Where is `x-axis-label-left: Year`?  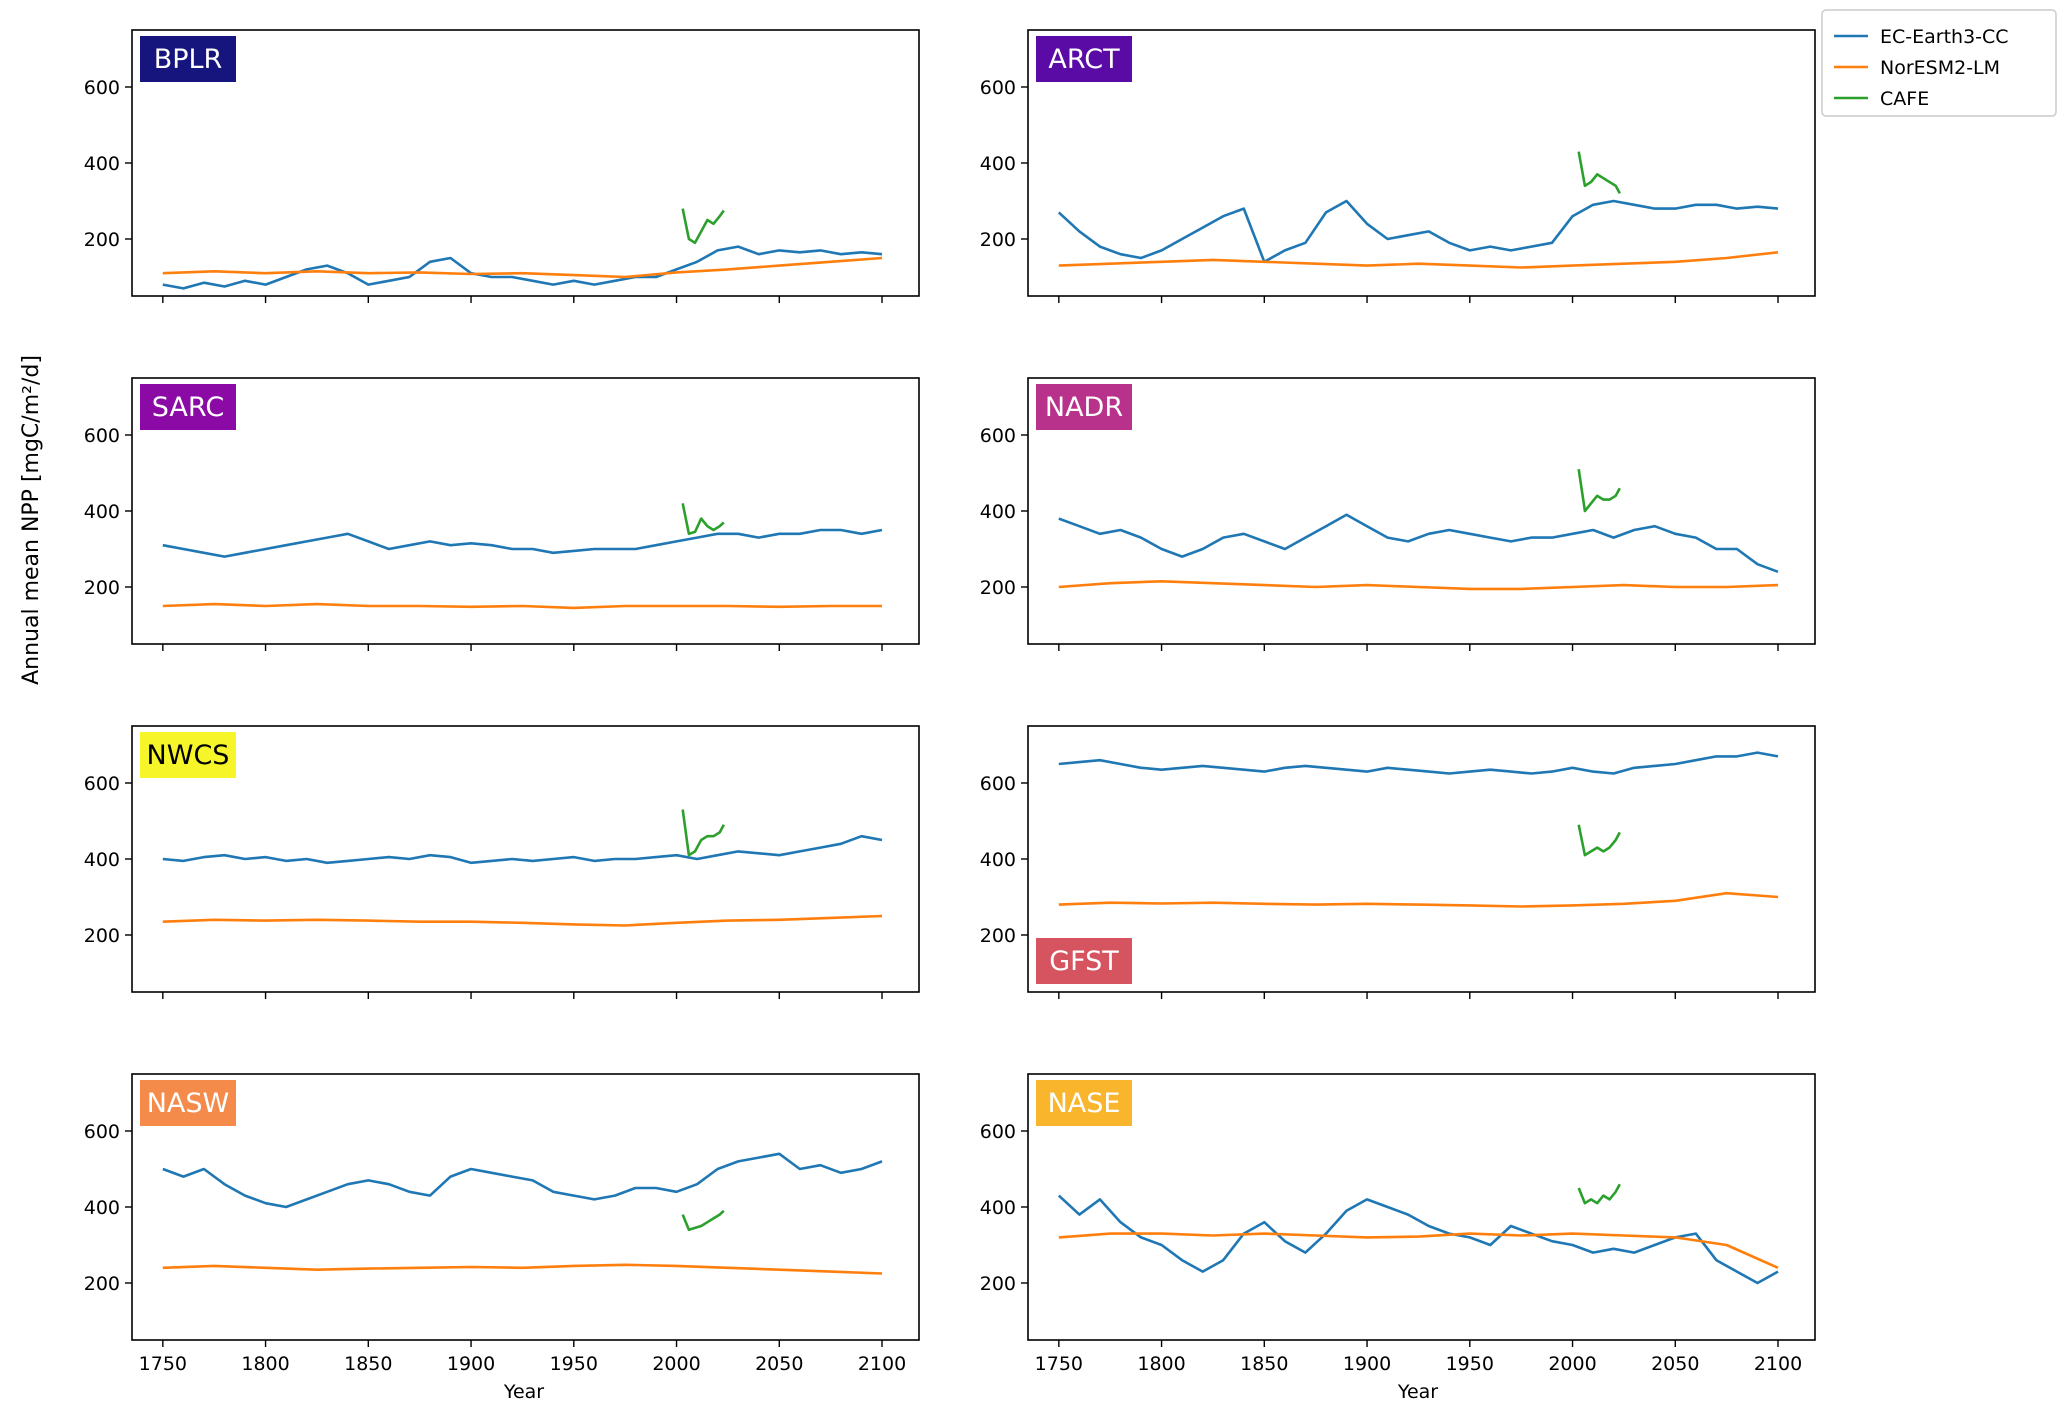 x-axis-label-left: Year is located at coordinates (523, 1392).